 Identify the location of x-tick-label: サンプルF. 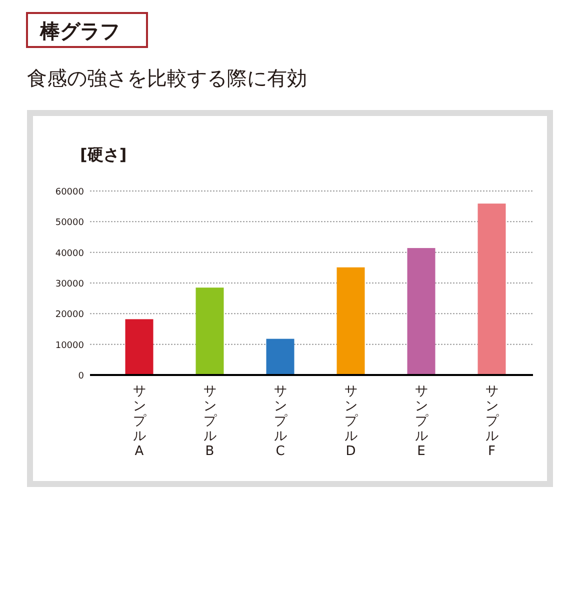
(492, 421).